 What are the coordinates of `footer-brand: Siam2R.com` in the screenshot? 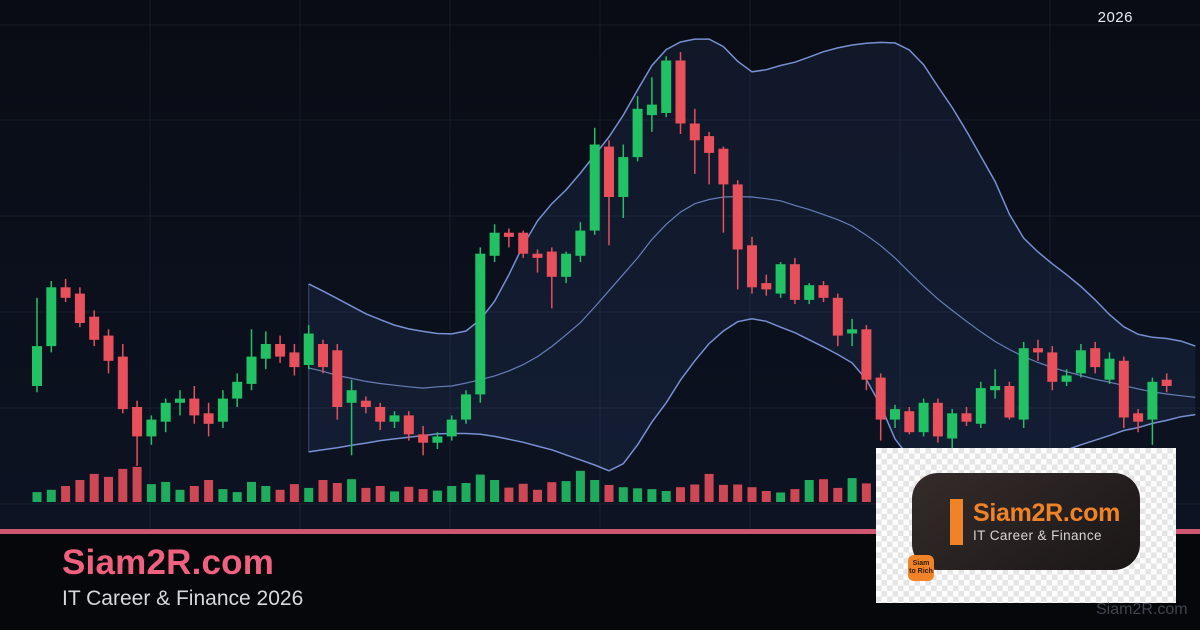 It's located at (168, 562).